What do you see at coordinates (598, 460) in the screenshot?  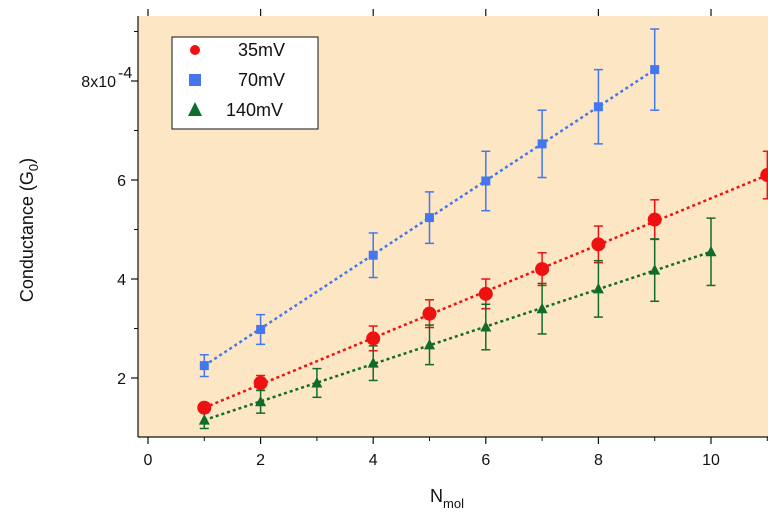 I see `x-tick-label: 8` at bounding box center [598, 460].